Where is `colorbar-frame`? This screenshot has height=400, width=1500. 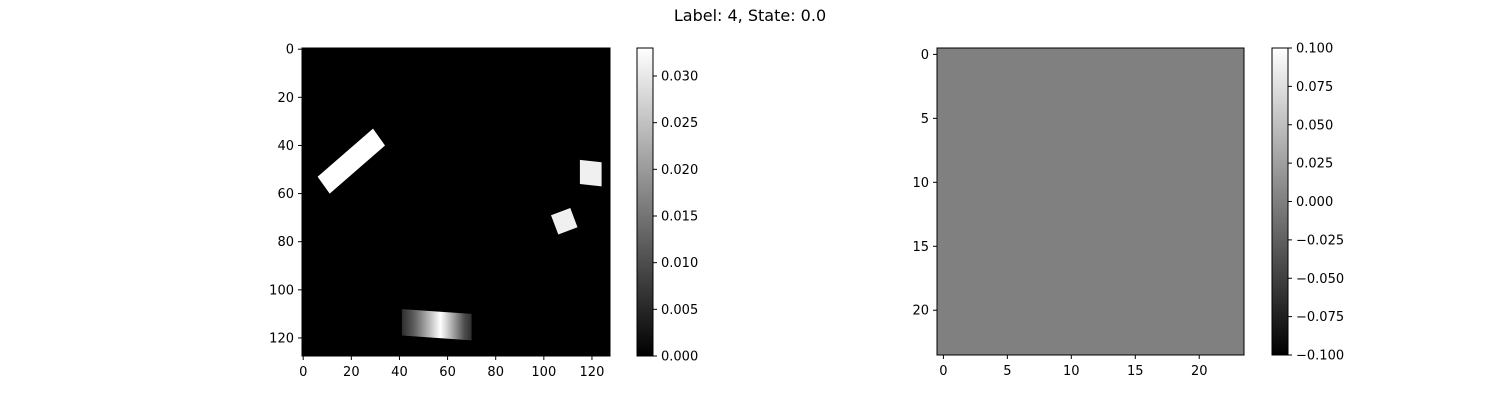 colorbar-frame is located at coordinates (645, 202).